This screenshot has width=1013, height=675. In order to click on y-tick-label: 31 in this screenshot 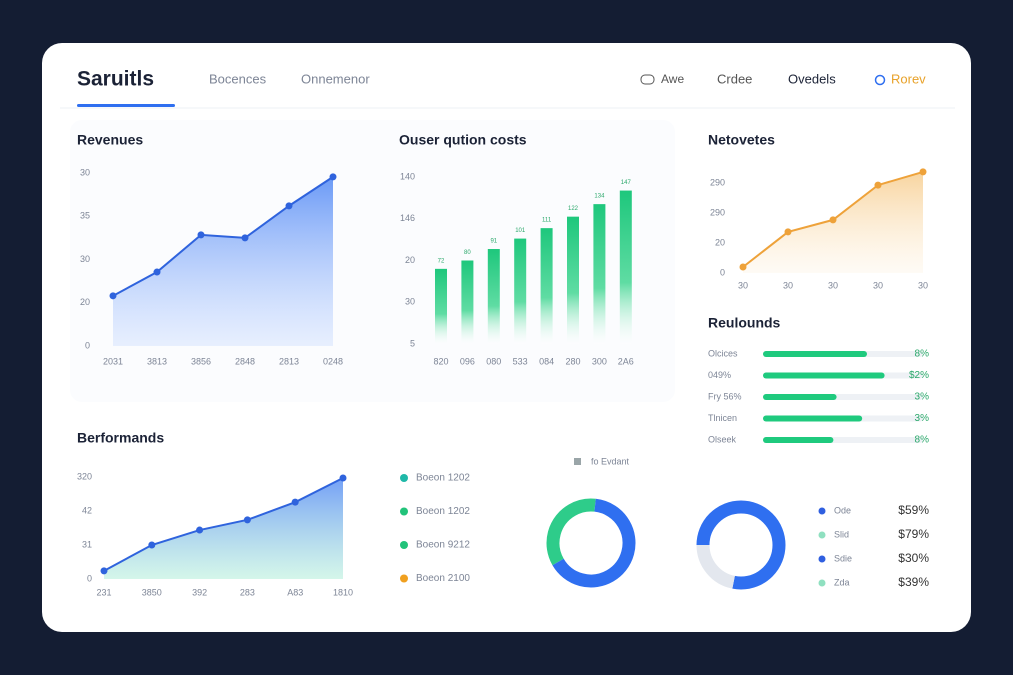, I will do `click(87, 544)`.